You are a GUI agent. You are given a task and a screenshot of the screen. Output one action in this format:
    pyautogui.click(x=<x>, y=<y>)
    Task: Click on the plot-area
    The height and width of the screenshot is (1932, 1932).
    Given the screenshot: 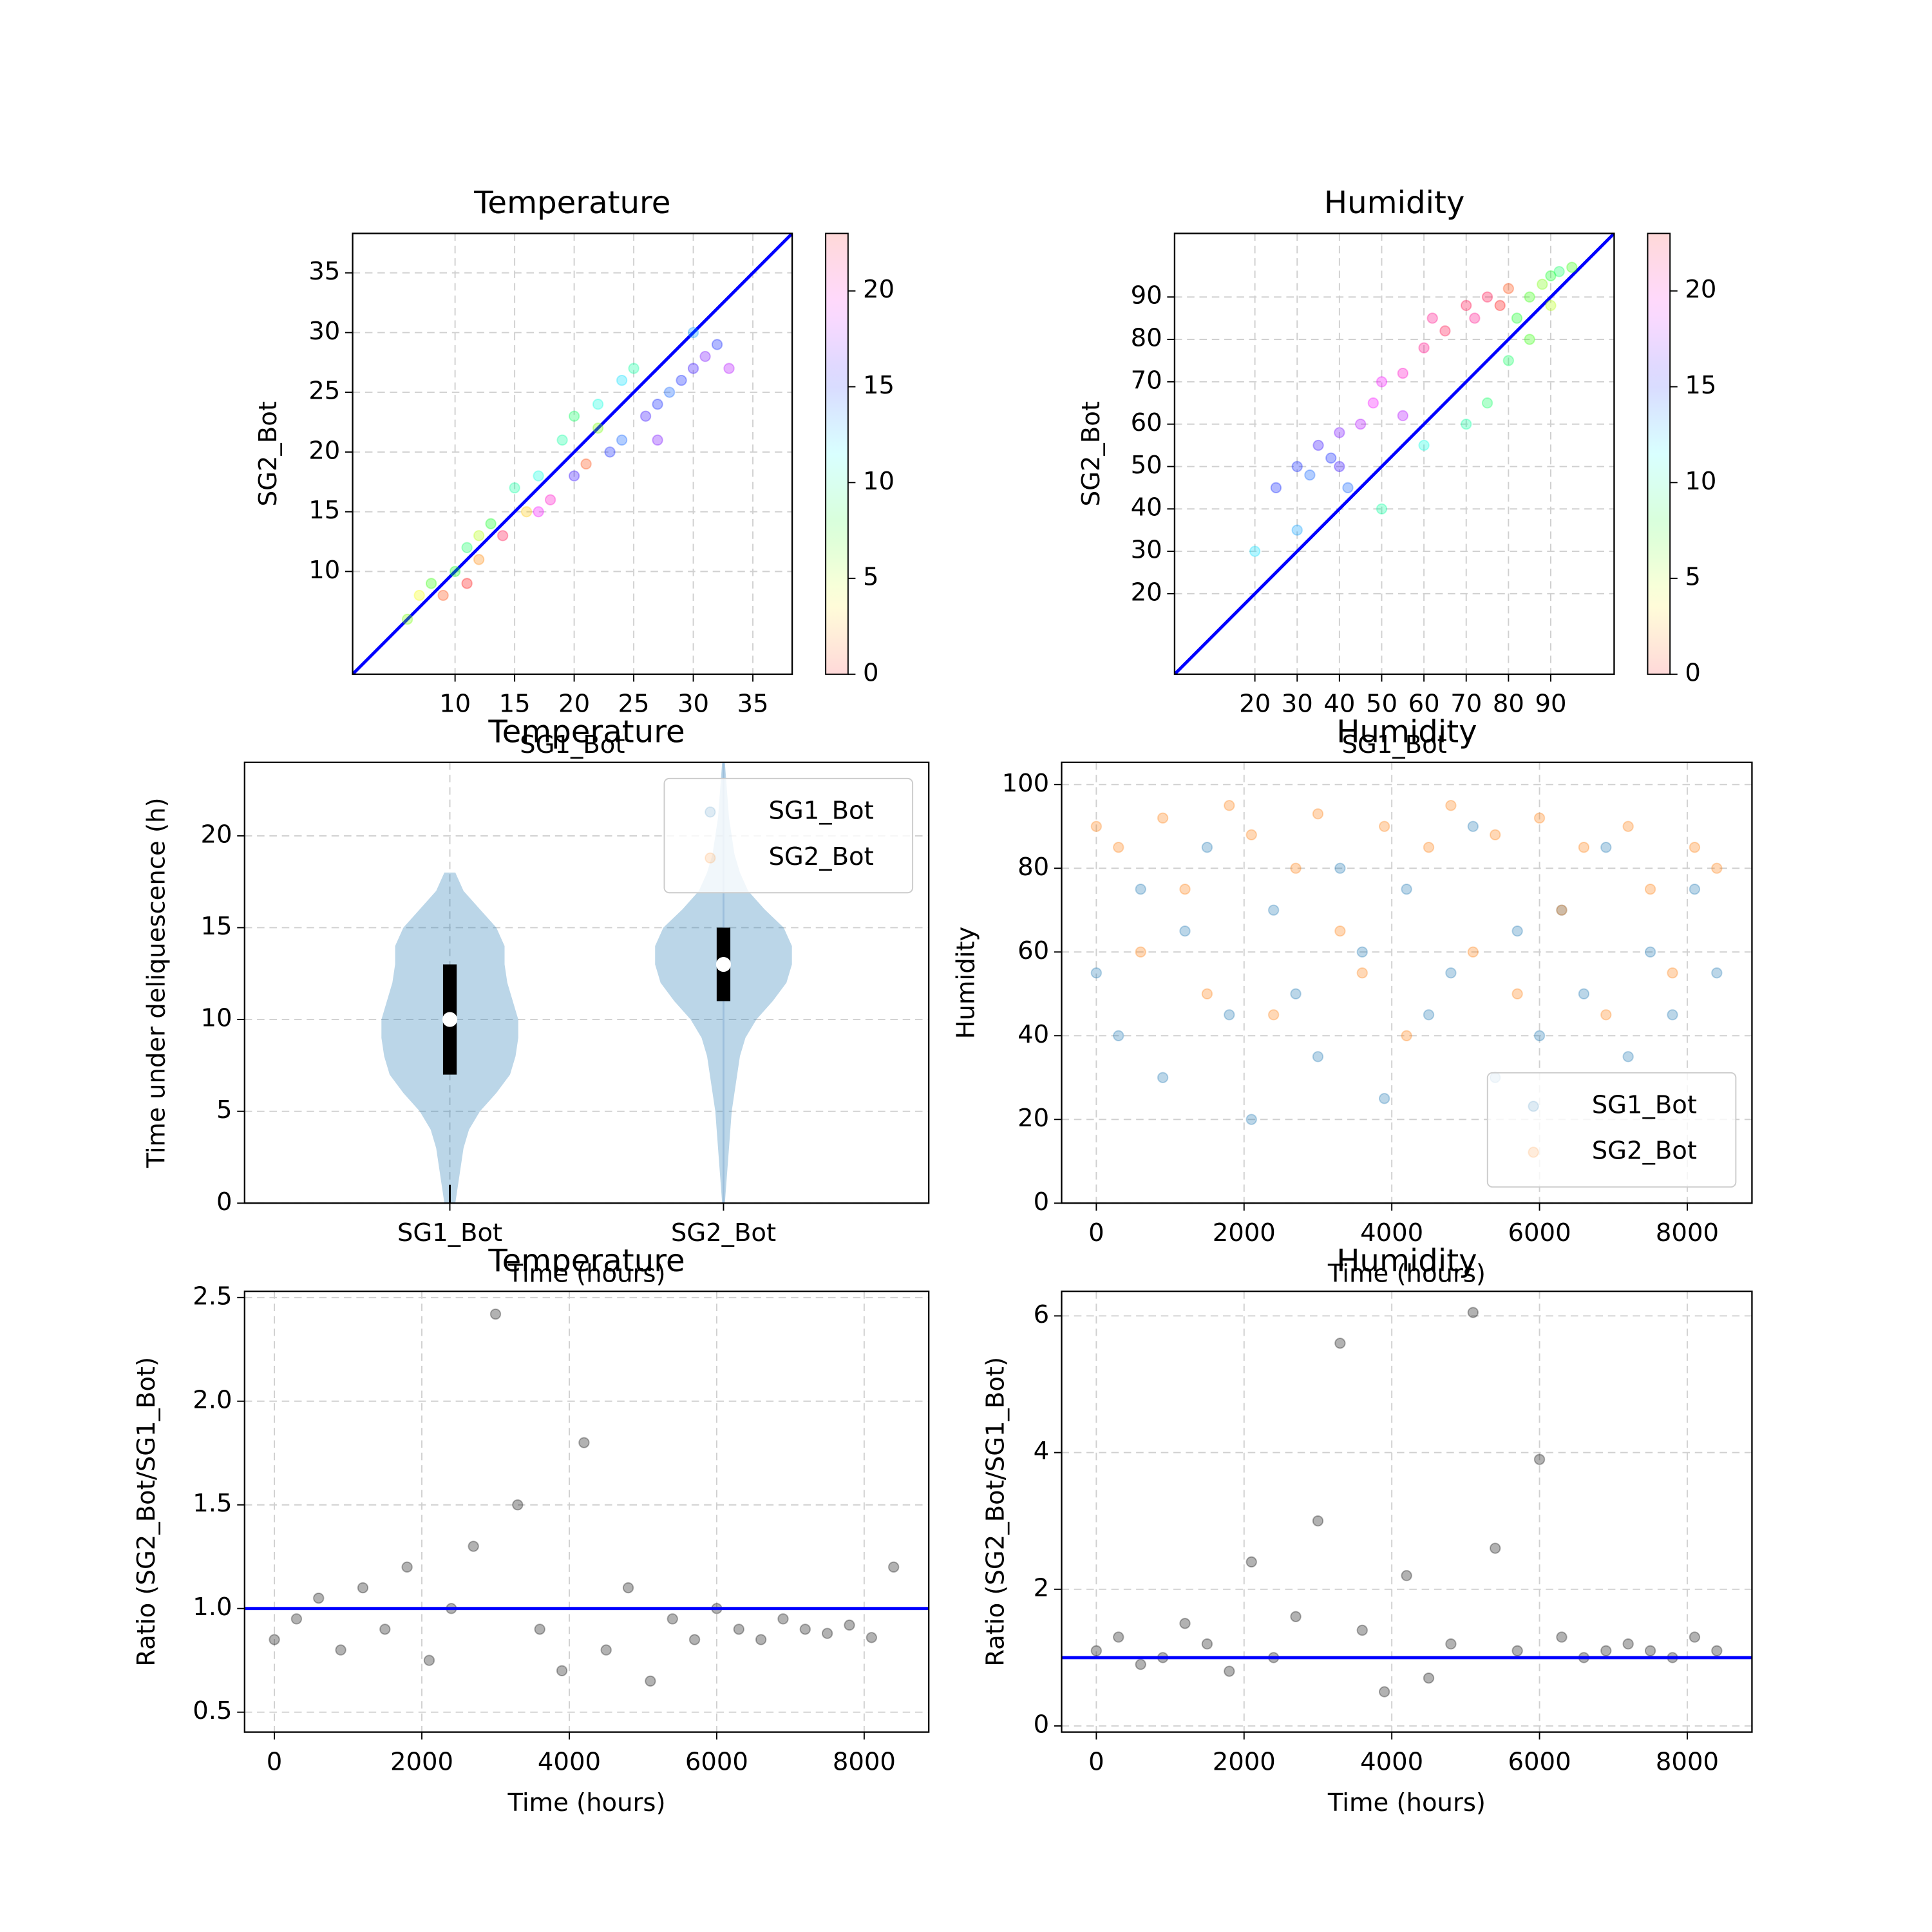 What is the action you would take?
    pyautogui.click(x=1407, y=963)
    